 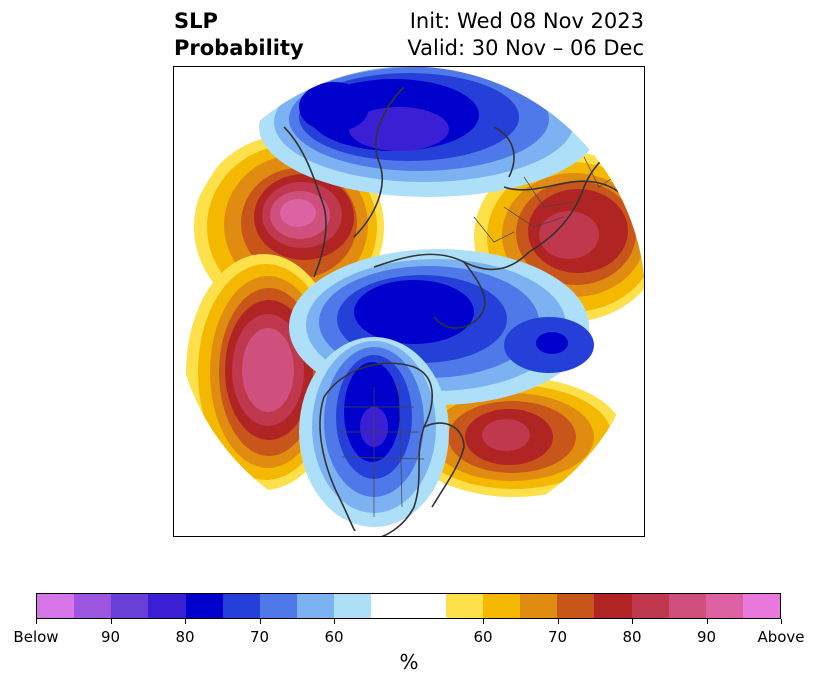 What do you see at coordinates (264, 372) in the screenshot?
I see `anomaly-above-pacific` at bounding box center [264, 372].